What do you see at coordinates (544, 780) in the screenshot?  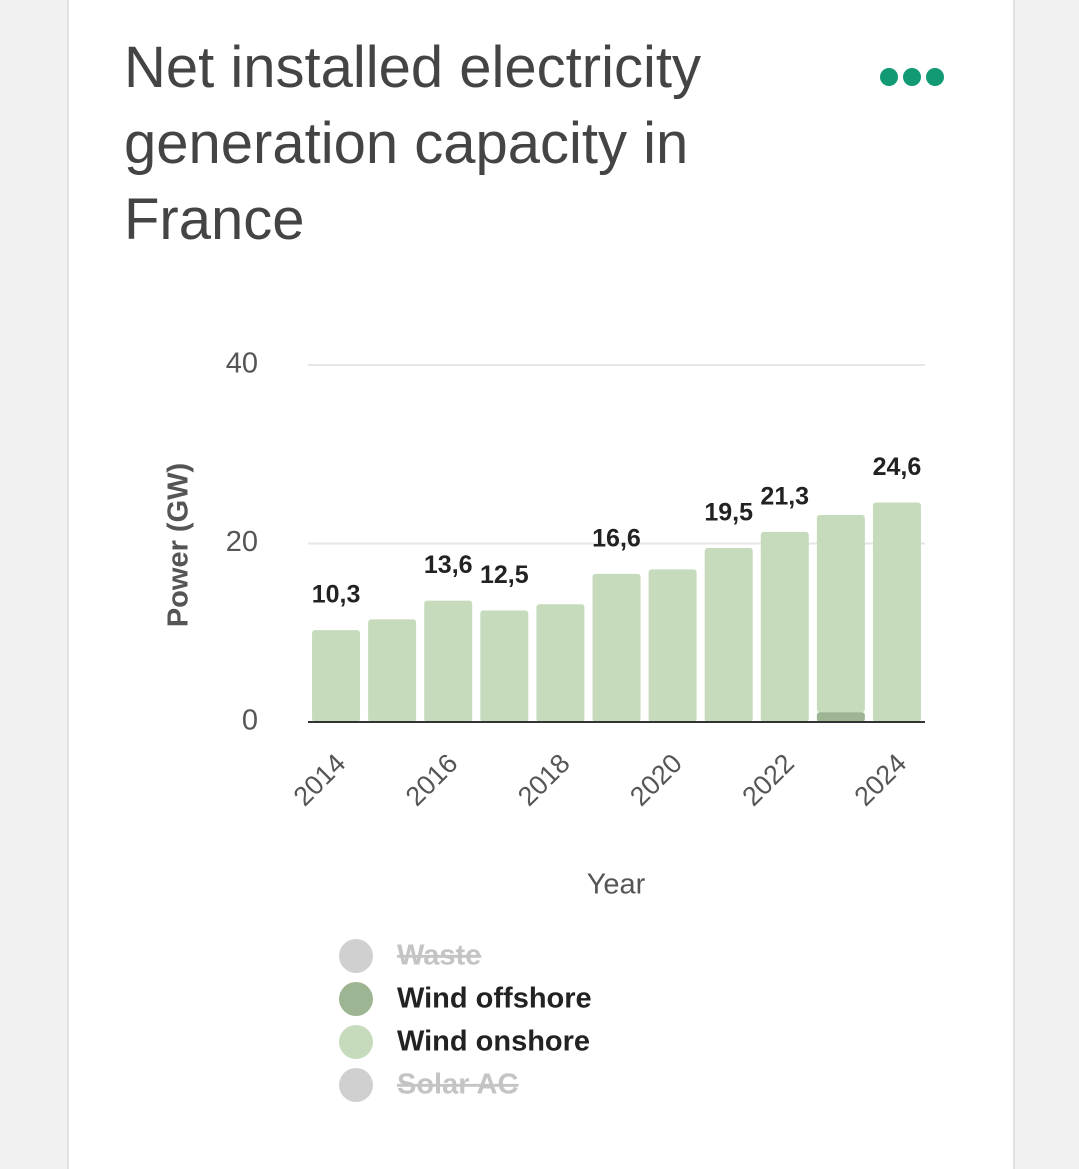 I see `x-tick-label: 2018` at bounding box center [544, 780].